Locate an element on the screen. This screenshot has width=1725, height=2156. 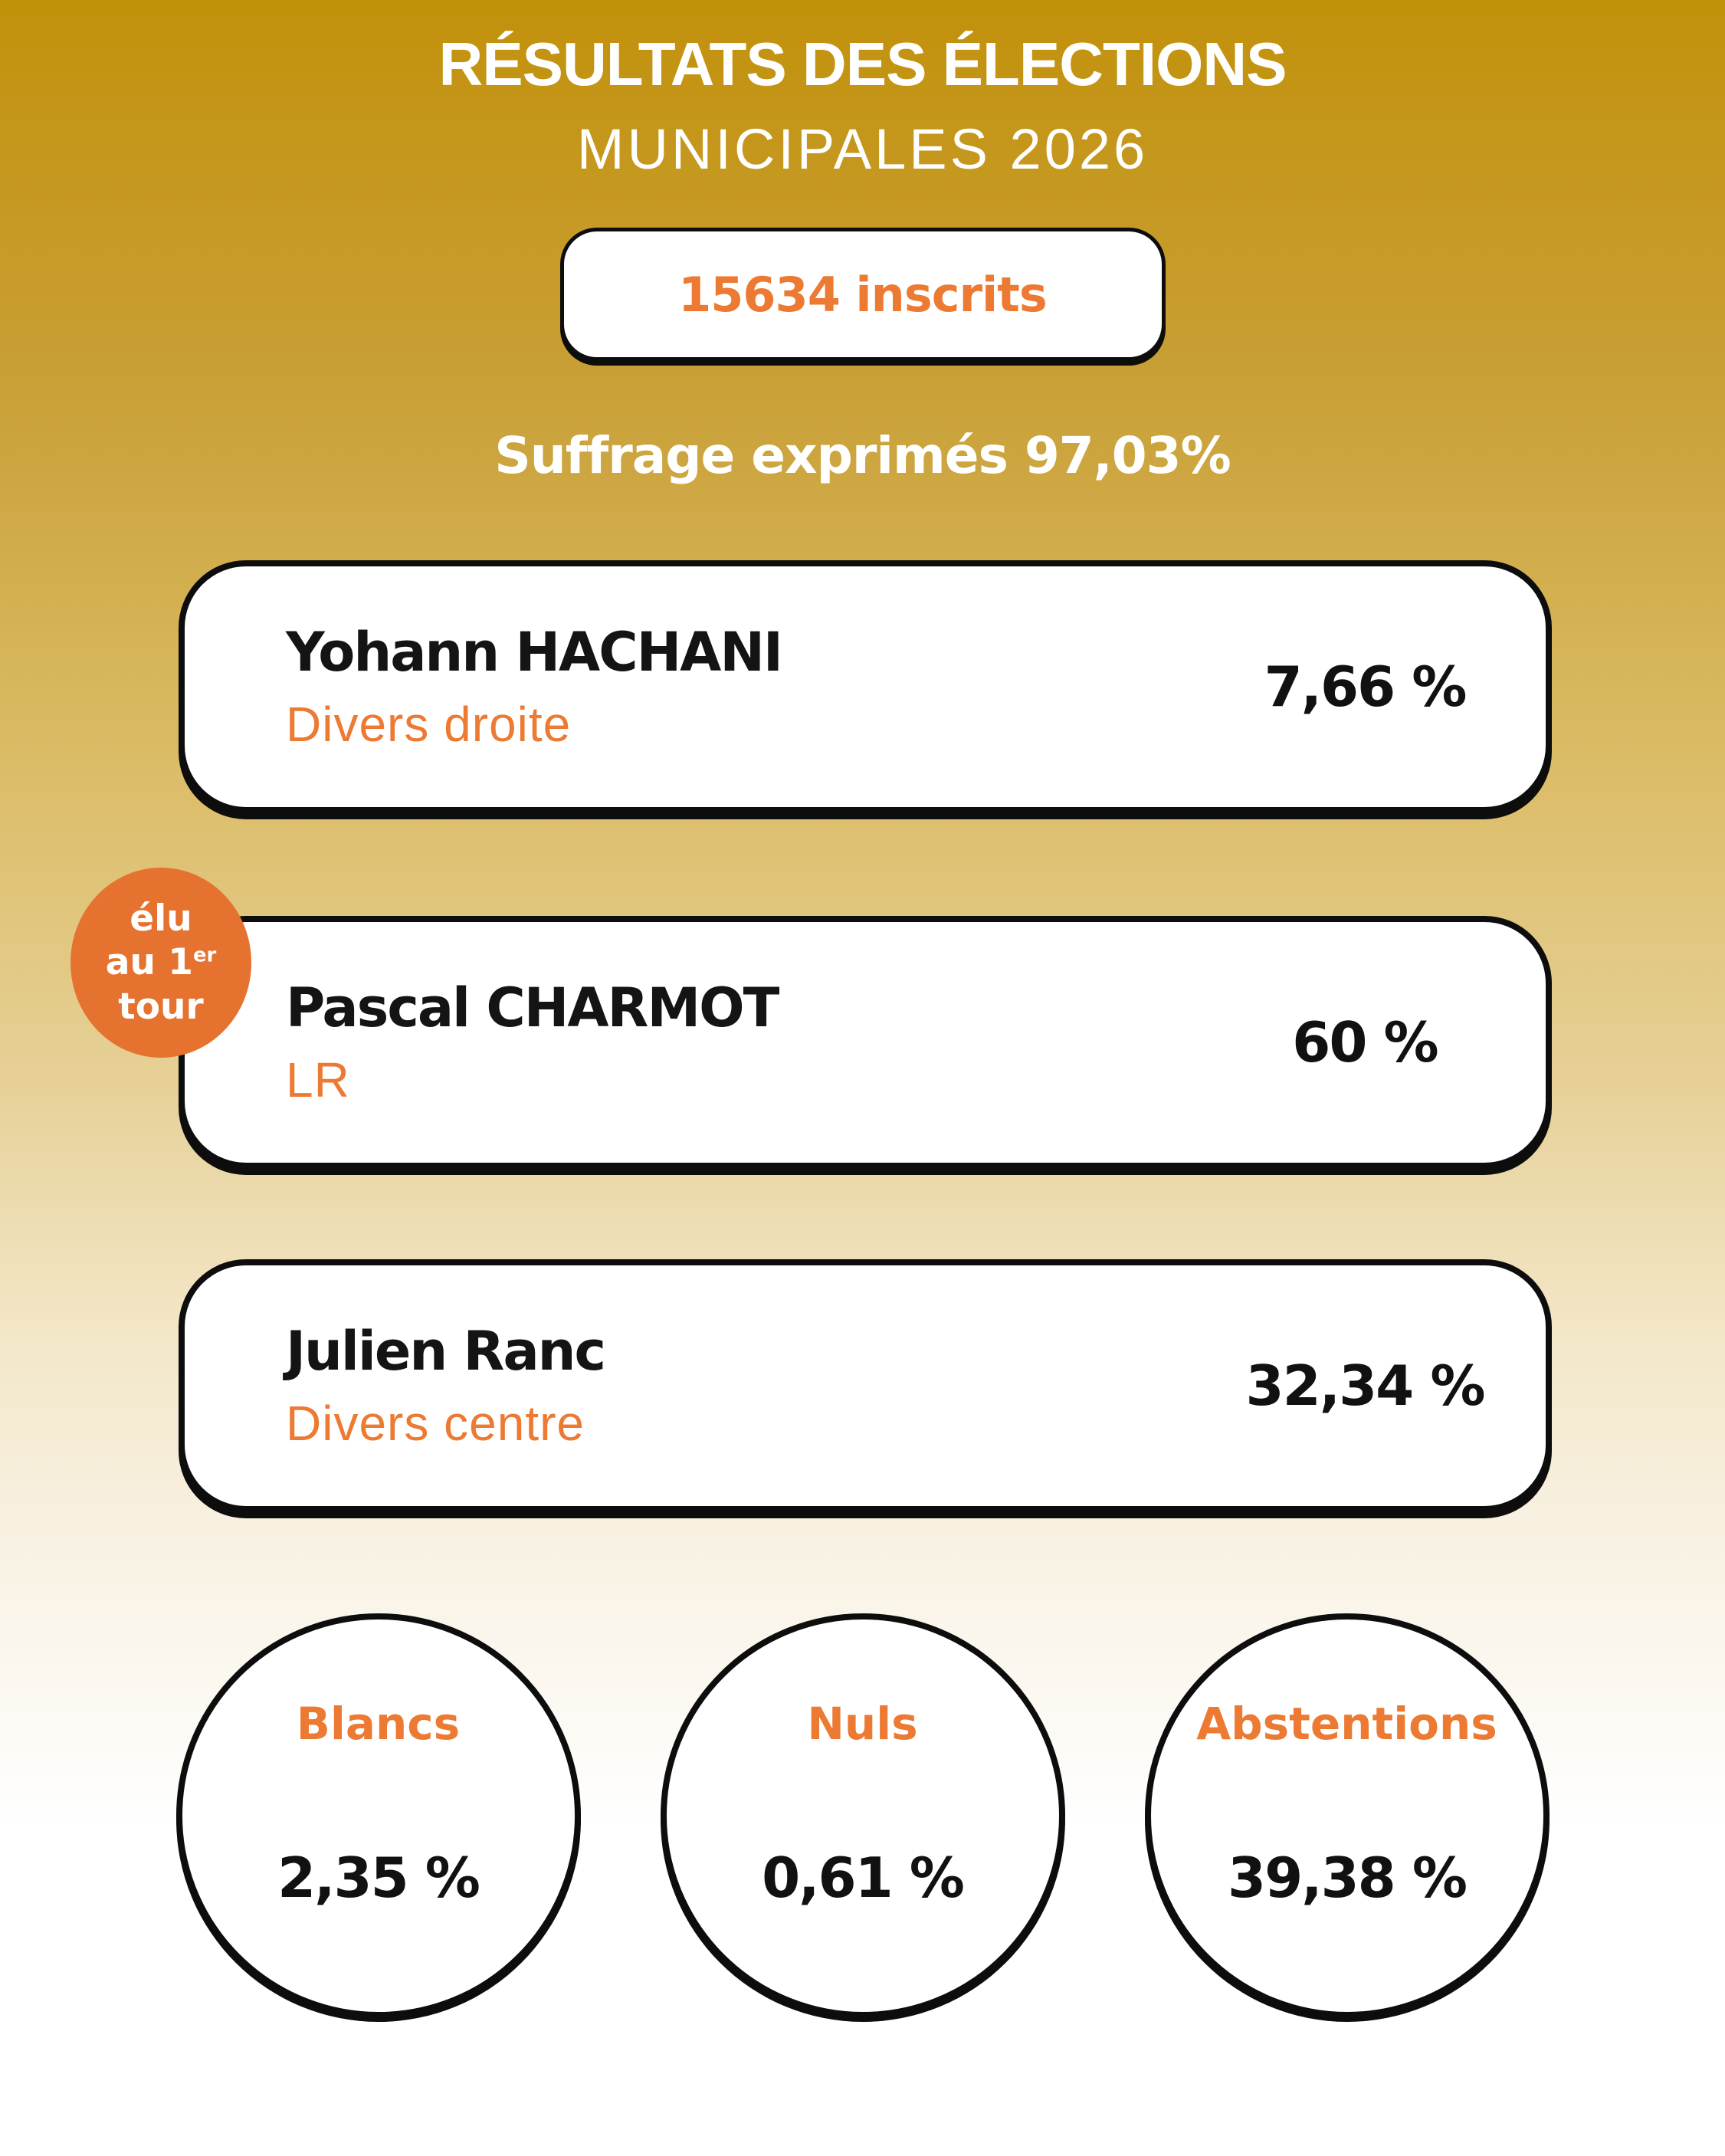
candidate-card-hachani: Yohann HACHANI Divers droite 7,66 % is located at coordinates (865, 686).